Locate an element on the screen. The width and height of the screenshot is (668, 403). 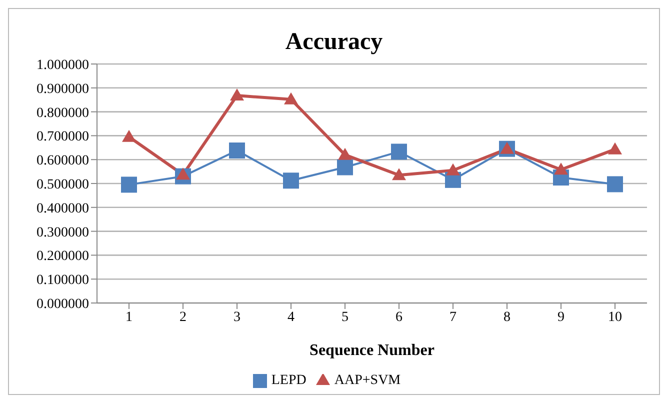
chart-title: Accuracy is located at coordinates (334, 42).